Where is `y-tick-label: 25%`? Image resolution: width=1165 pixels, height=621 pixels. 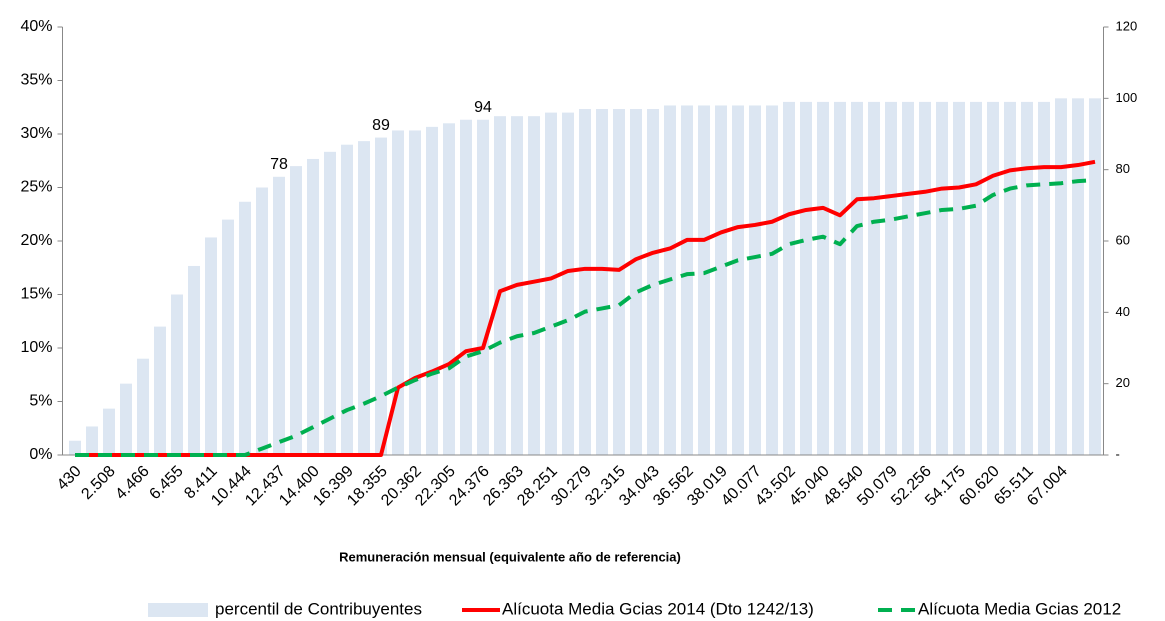 y-tick-label: 25% is located at coordinates (36, 187).